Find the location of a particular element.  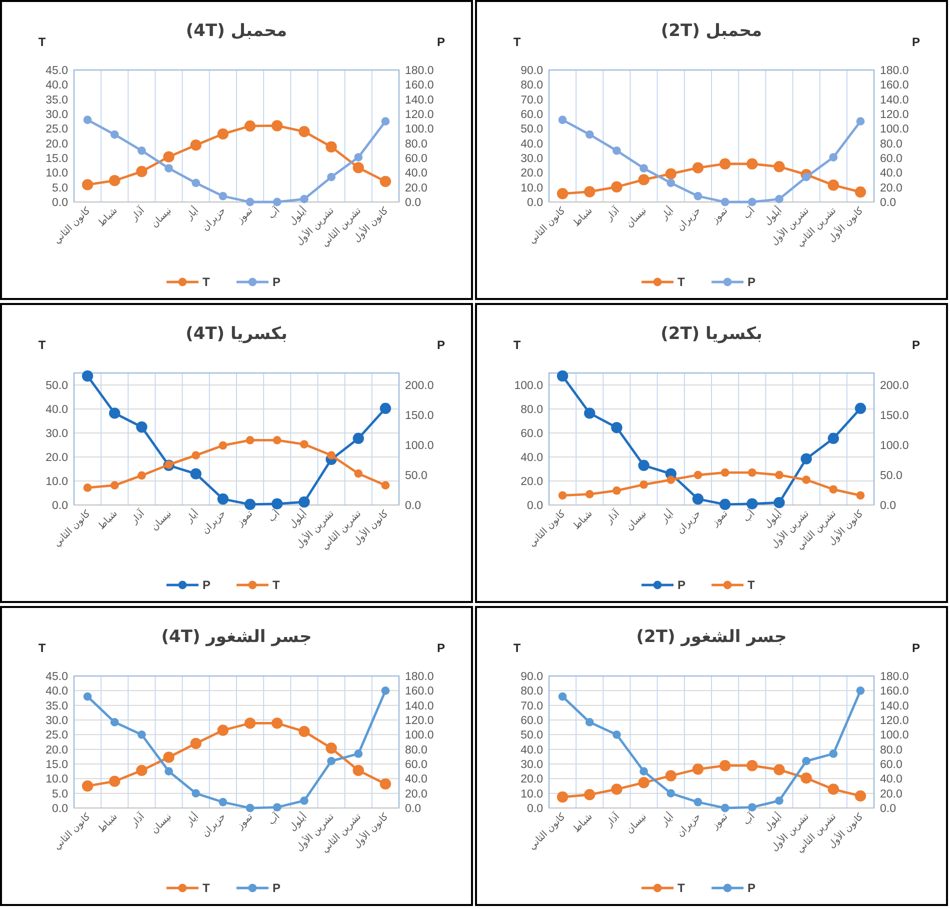

y-tick-label: 60.0 is located at coordinates (531, 721).